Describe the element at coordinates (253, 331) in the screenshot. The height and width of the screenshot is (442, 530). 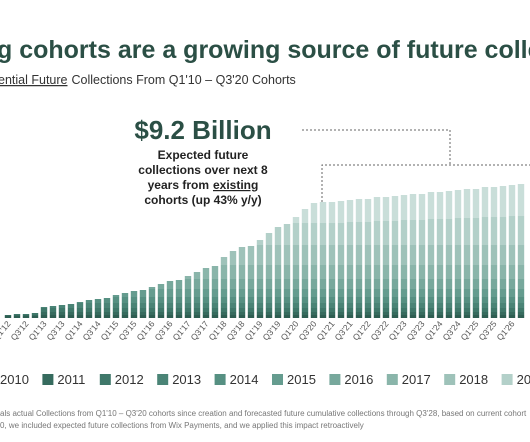
I see `x-tick-label: Q1'19` at that location.